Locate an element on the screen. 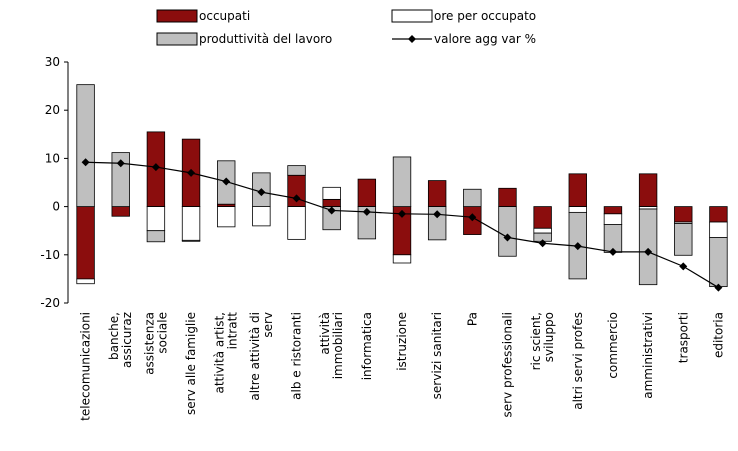 The width and height of the screenshot is (738, 451). x-tick-label: editoria is located at coordinates (718, 335).